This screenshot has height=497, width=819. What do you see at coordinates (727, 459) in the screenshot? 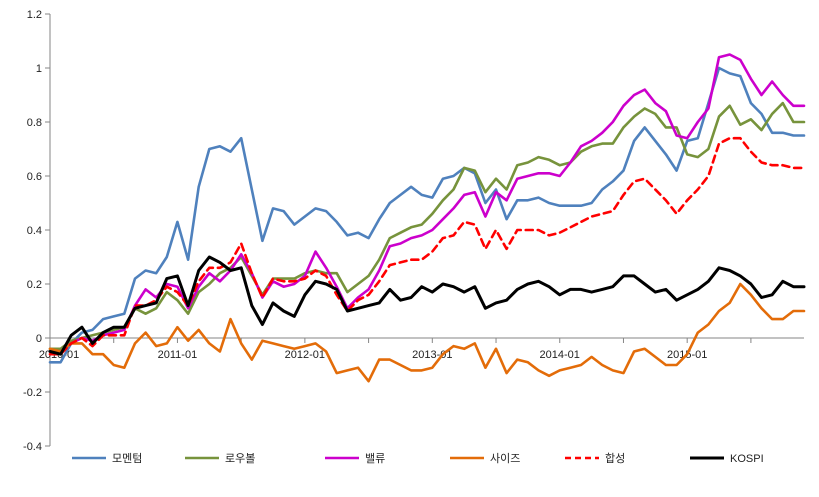
I see `legend-item: KOSPI` at bounding box center [727, 459].